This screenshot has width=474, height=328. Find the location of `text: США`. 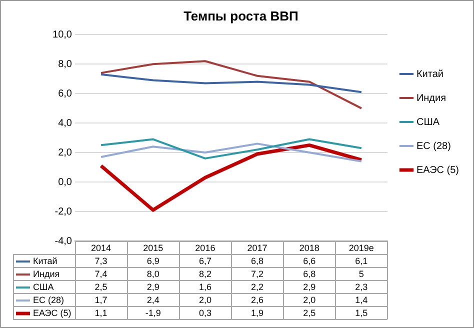

text: США is located at coordinates (43, 287).